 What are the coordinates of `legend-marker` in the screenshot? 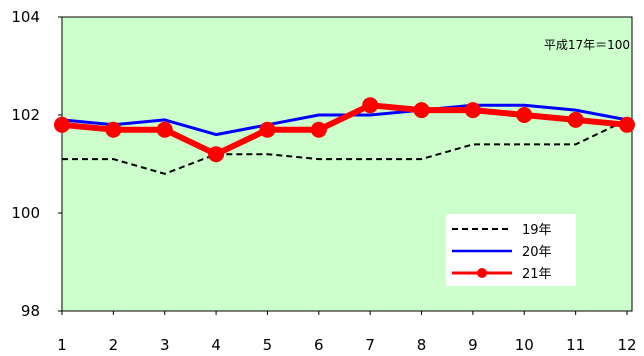 It's located at (482, 273).